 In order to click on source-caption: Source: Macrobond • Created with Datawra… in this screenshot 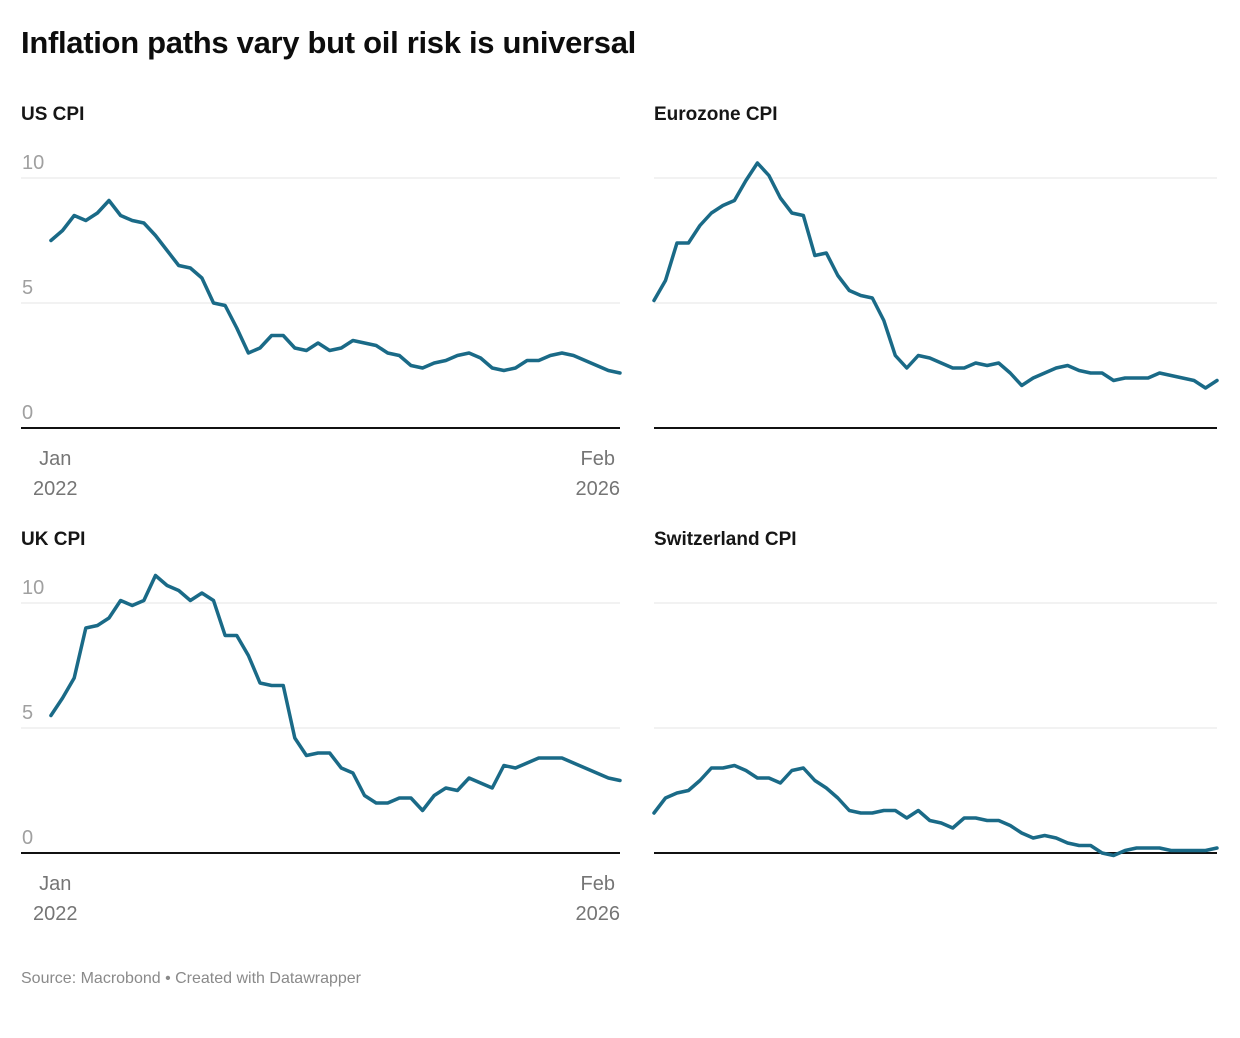, I will do `click(191, 978)`.